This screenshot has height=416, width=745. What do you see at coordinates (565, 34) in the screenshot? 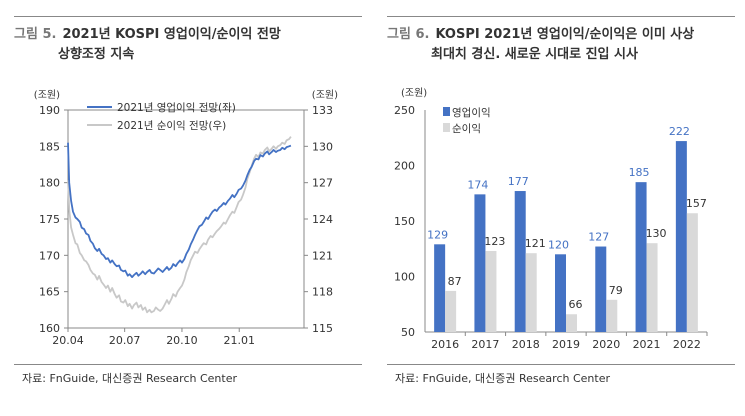
I see `figure-6-title-line1: KOSPI 2021년 영업이익/순이익은 이미 사상` at bounding box center [565, 34].